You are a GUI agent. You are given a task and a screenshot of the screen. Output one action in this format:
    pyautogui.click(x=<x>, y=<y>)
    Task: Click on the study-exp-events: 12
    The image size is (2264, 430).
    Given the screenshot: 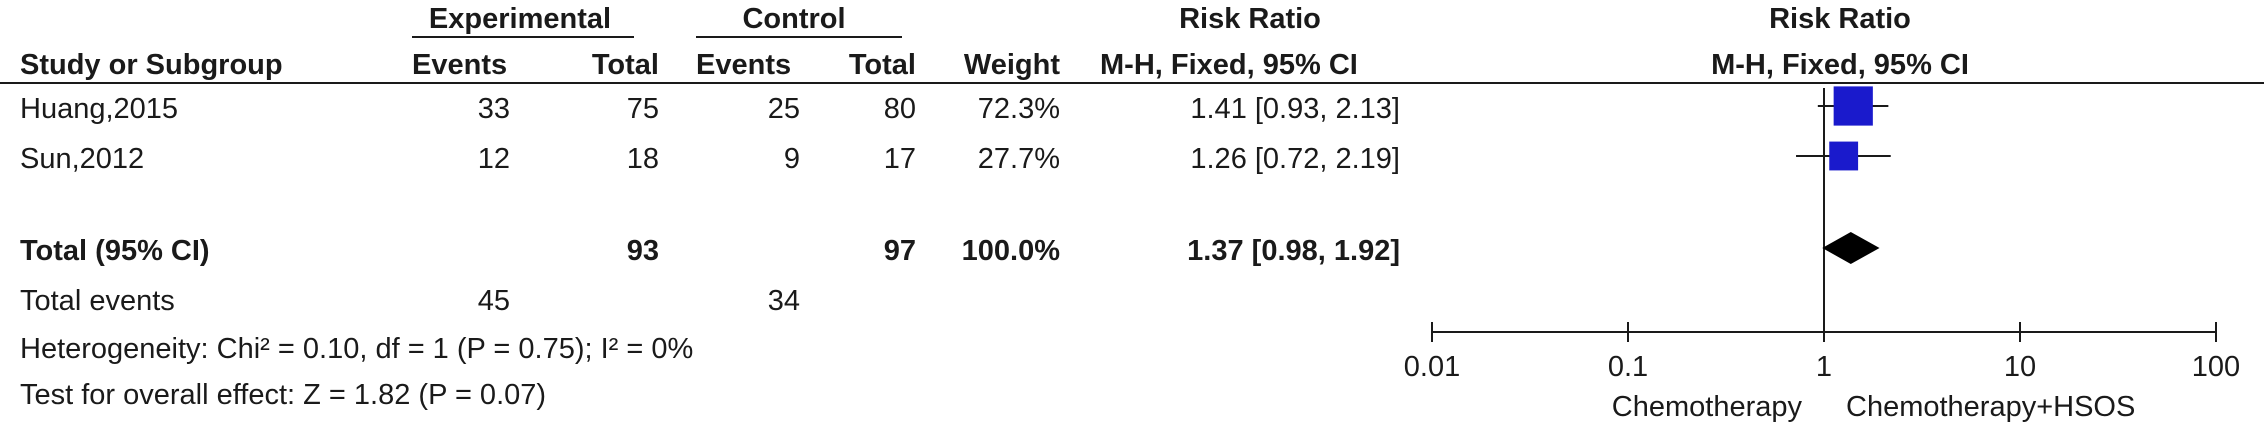 What is the action you would take?
    pyautogui.click(x=493, y=159)
    